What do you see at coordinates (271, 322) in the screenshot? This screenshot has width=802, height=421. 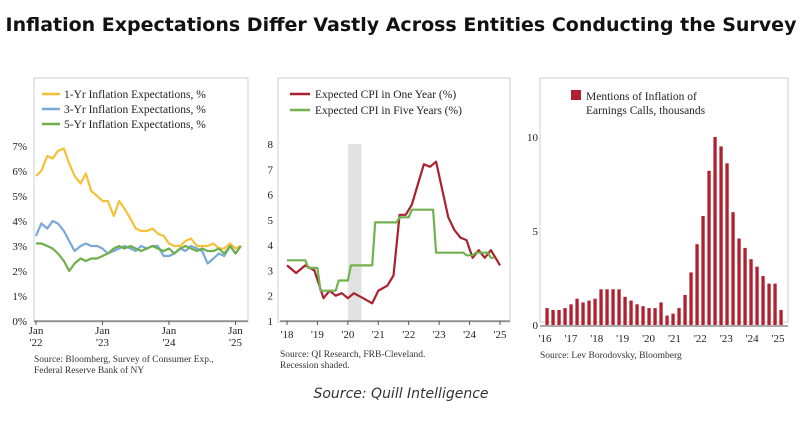 I see `y-tick-label: 1` at bounding box center [271, 322].